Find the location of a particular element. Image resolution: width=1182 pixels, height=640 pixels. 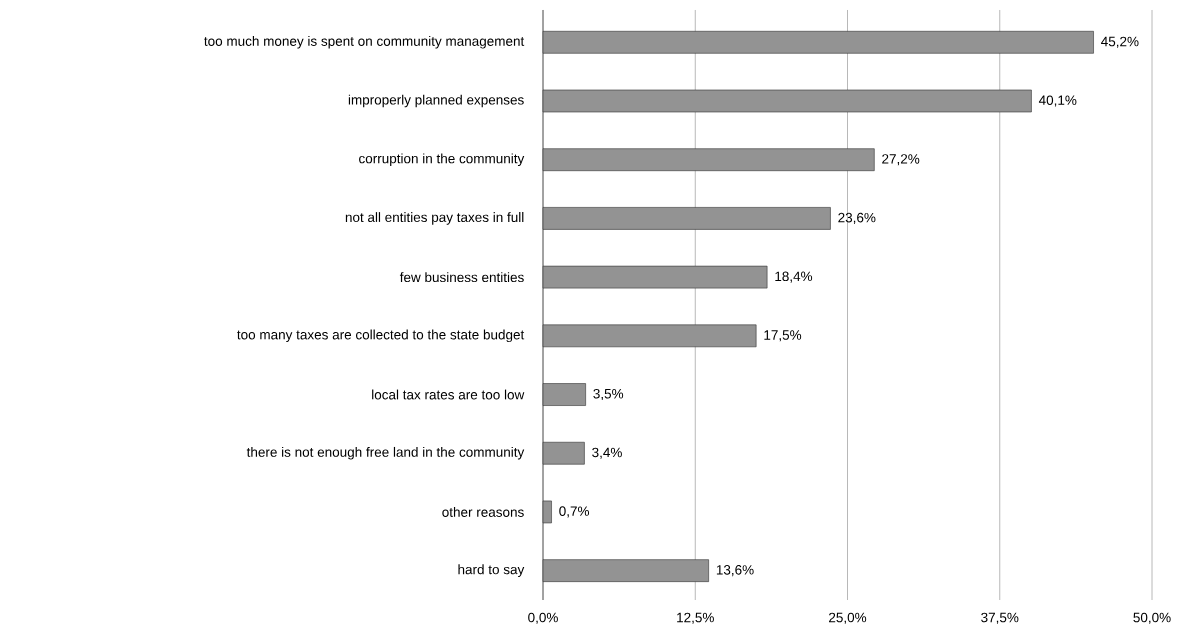

y-tick-label: corruption in the community is located at coordinates (442, 159).